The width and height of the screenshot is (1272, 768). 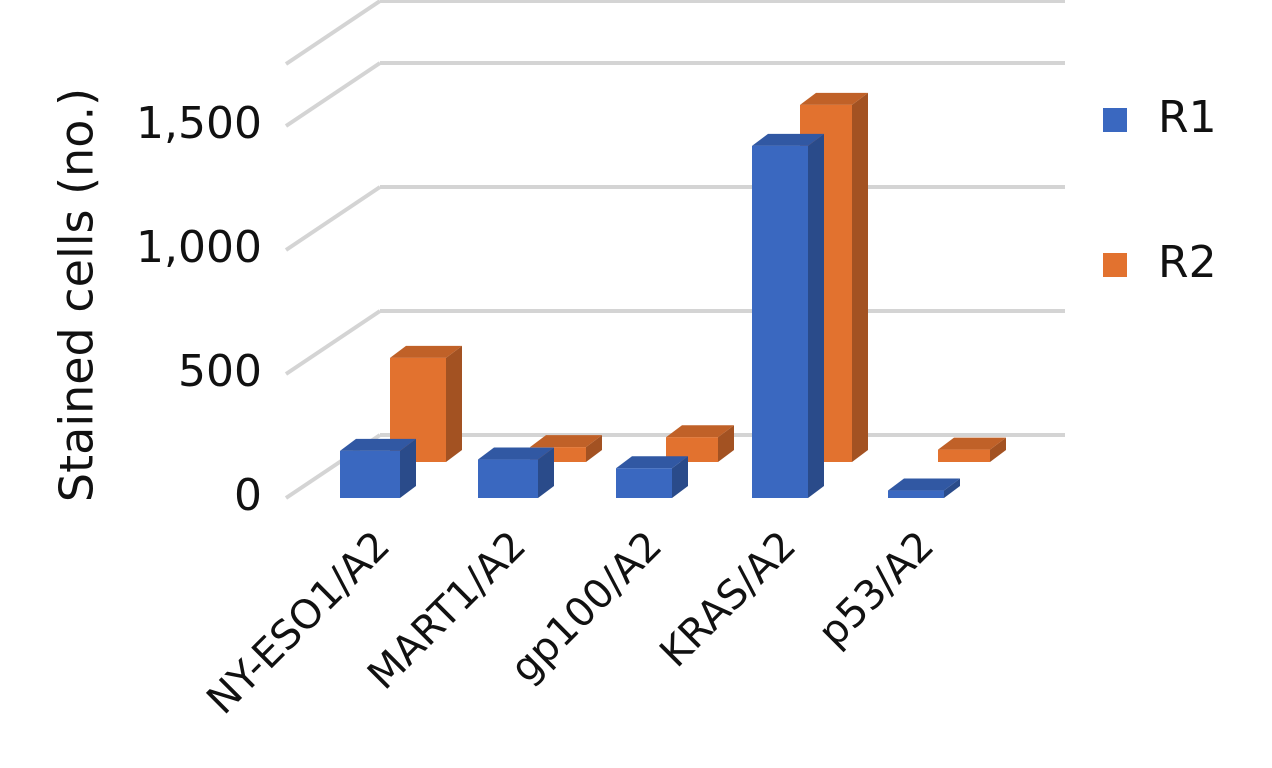 I want to click on x-tick-label: KRAS/A2, so click(x=728, y=600).